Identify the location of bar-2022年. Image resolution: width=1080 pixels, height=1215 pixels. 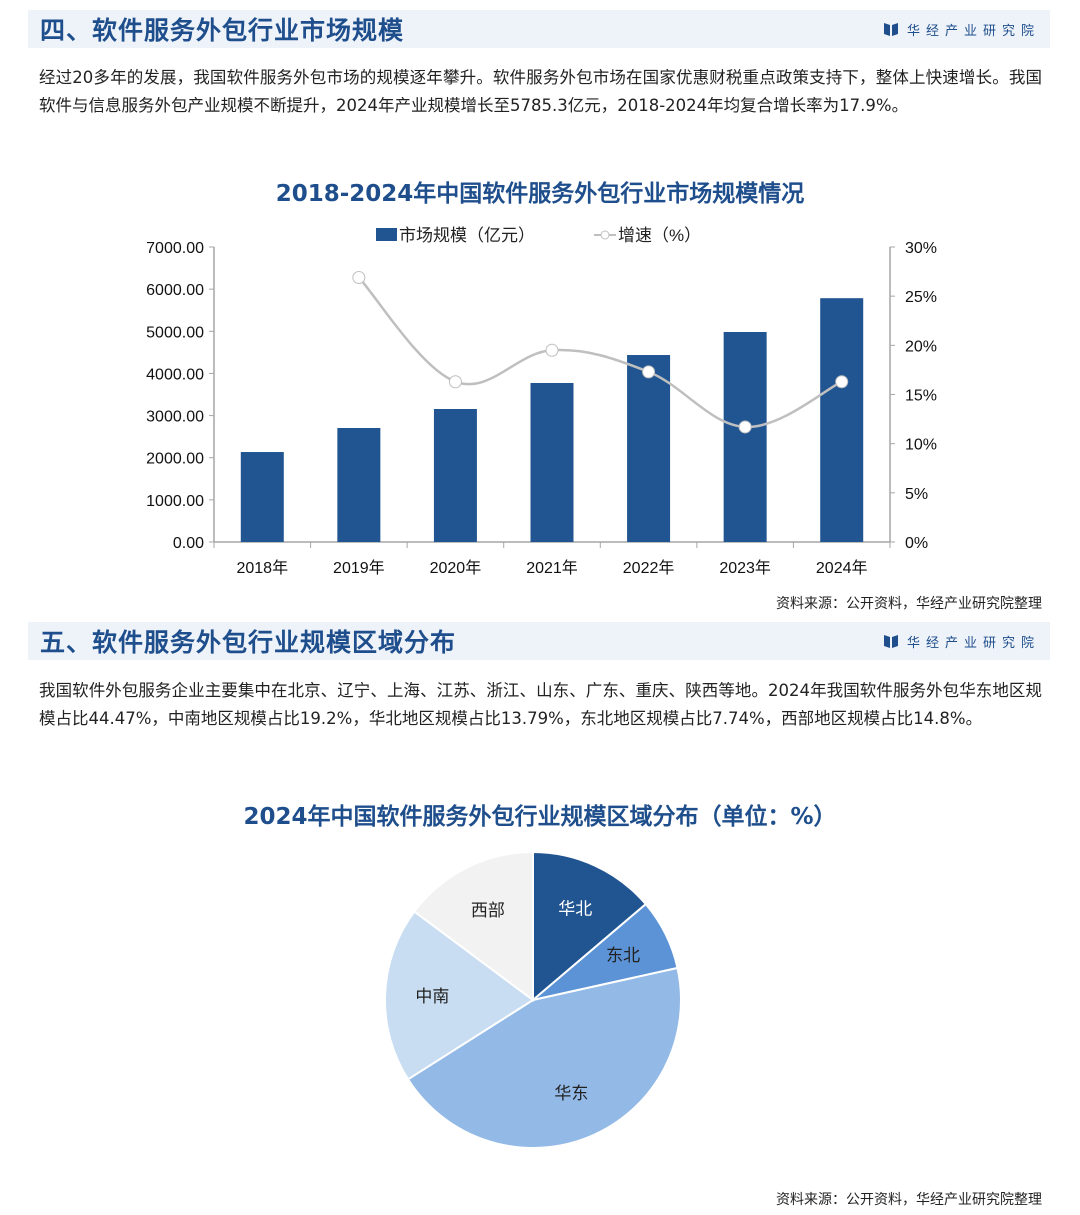
(649, 448).